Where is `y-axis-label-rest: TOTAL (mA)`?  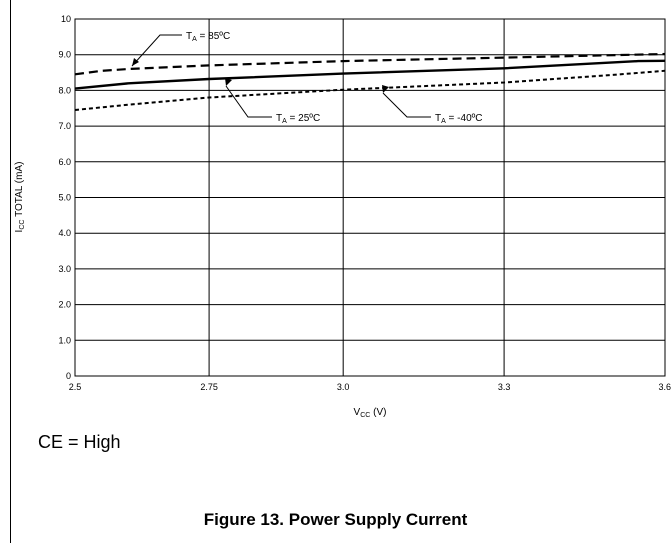 y-axis-label-rest: TOTAL (mA) is located at coordinates (19, 191).